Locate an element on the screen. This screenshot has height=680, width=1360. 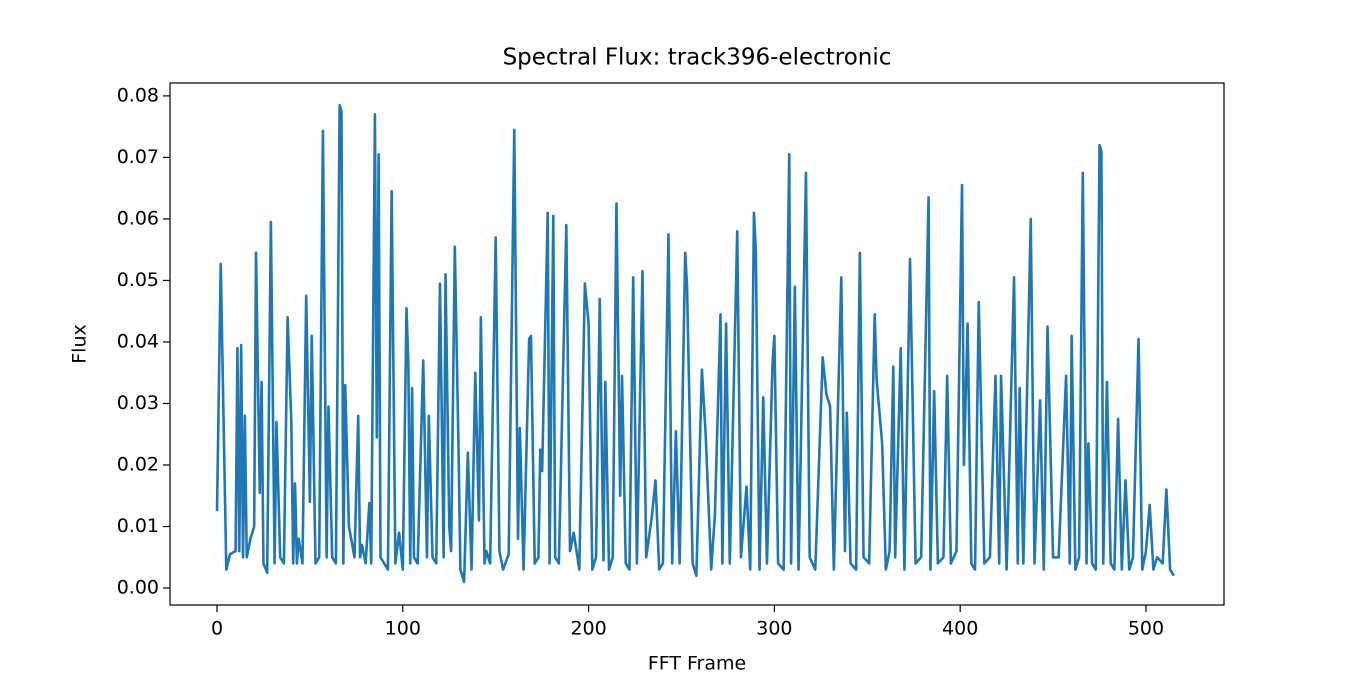
x-tick-label: 300 is located at coordinates (774, 629).